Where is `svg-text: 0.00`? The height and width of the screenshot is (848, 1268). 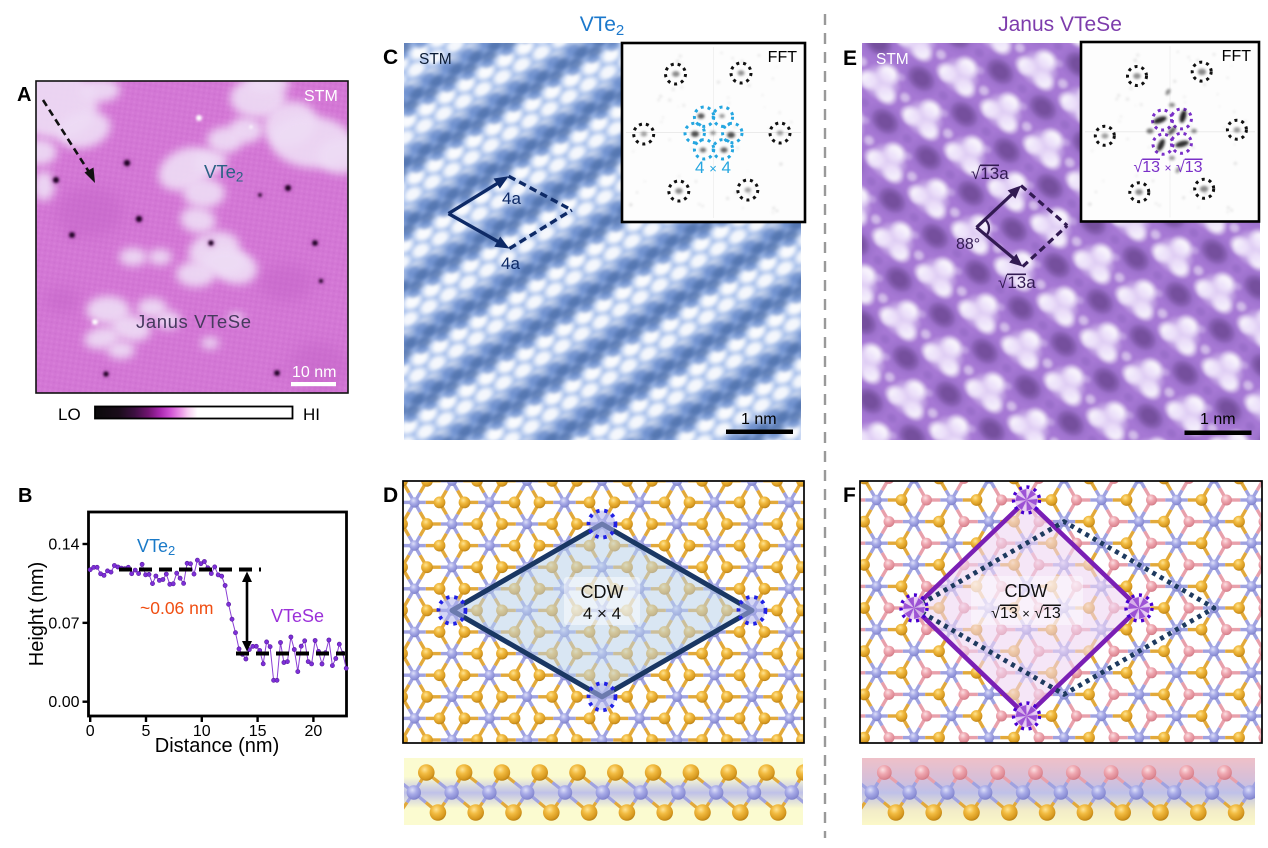 svg-text: 0.00 is located at coordinates (63, 702).